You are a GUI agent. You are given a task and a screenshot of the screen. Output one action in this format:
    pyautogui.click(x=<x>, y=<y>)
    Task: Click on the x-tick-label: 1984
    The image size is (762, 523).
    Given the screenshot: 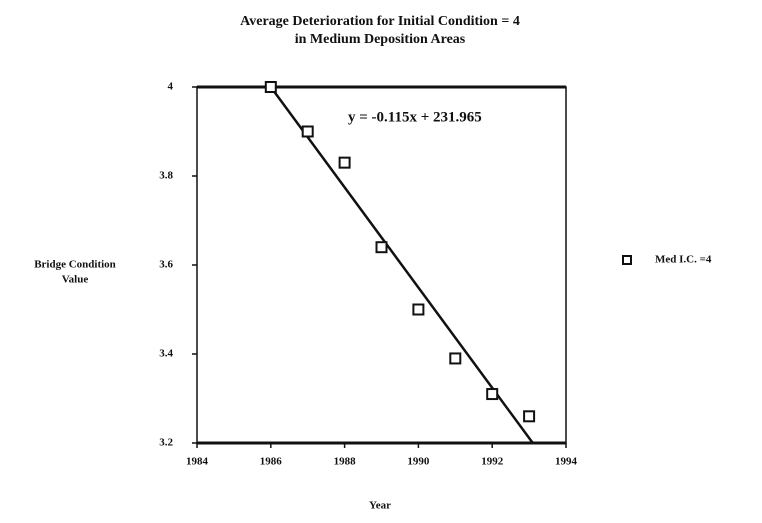 What is the action you would take?
    pyautogui.click(x=197, y=462)
    